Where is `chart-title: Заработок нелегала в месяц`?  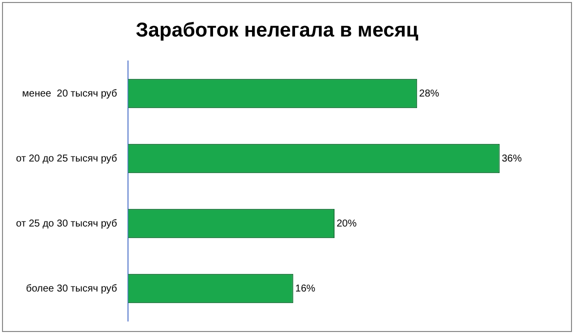 chart-title: Заработок нелегала в месяц is located at coordinates (277, 31).